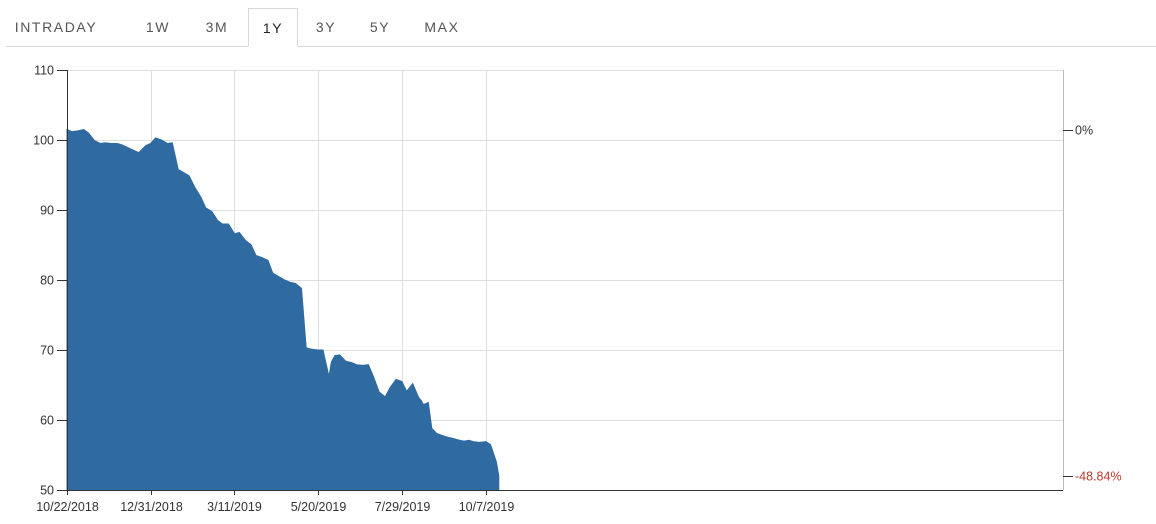 The image size is (1156, 524). What do you see at coordinates (44, 71) in the screenshot?
I see `y-tick-label: 110` at bounding box center [44, 71].